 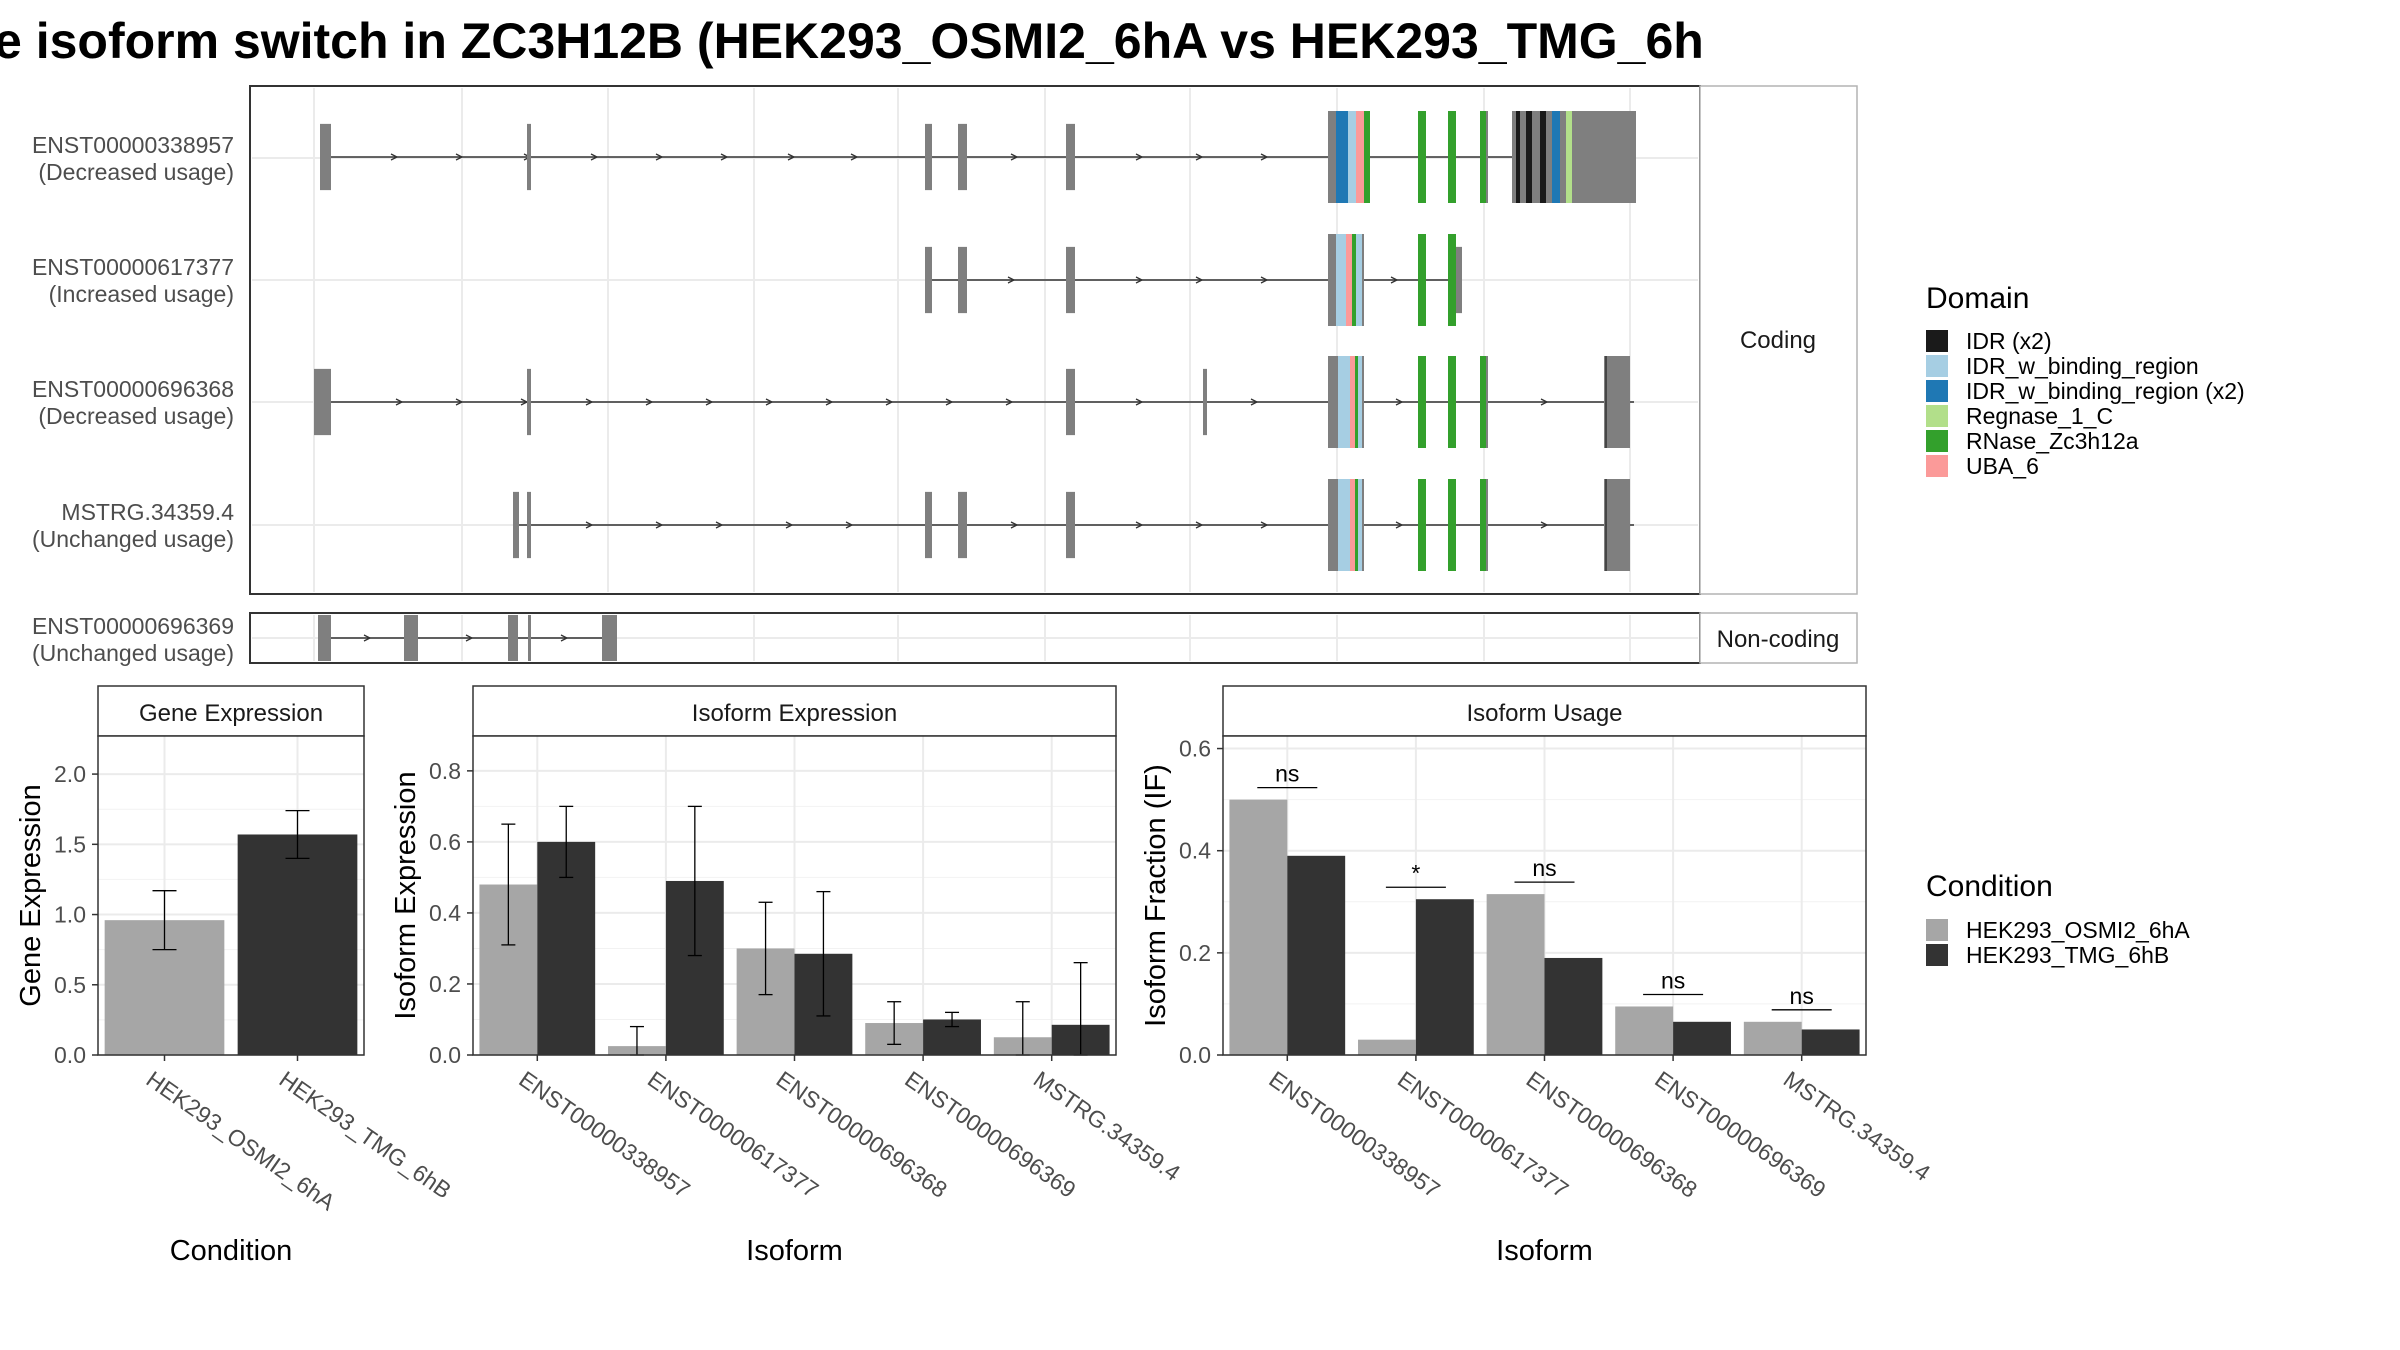 What do you see at coordinates (2078, 930) in the screenshot?
I see `condition-legend-label: HEK293_OSMI2_6hA` at bounding box center [2078, 930].